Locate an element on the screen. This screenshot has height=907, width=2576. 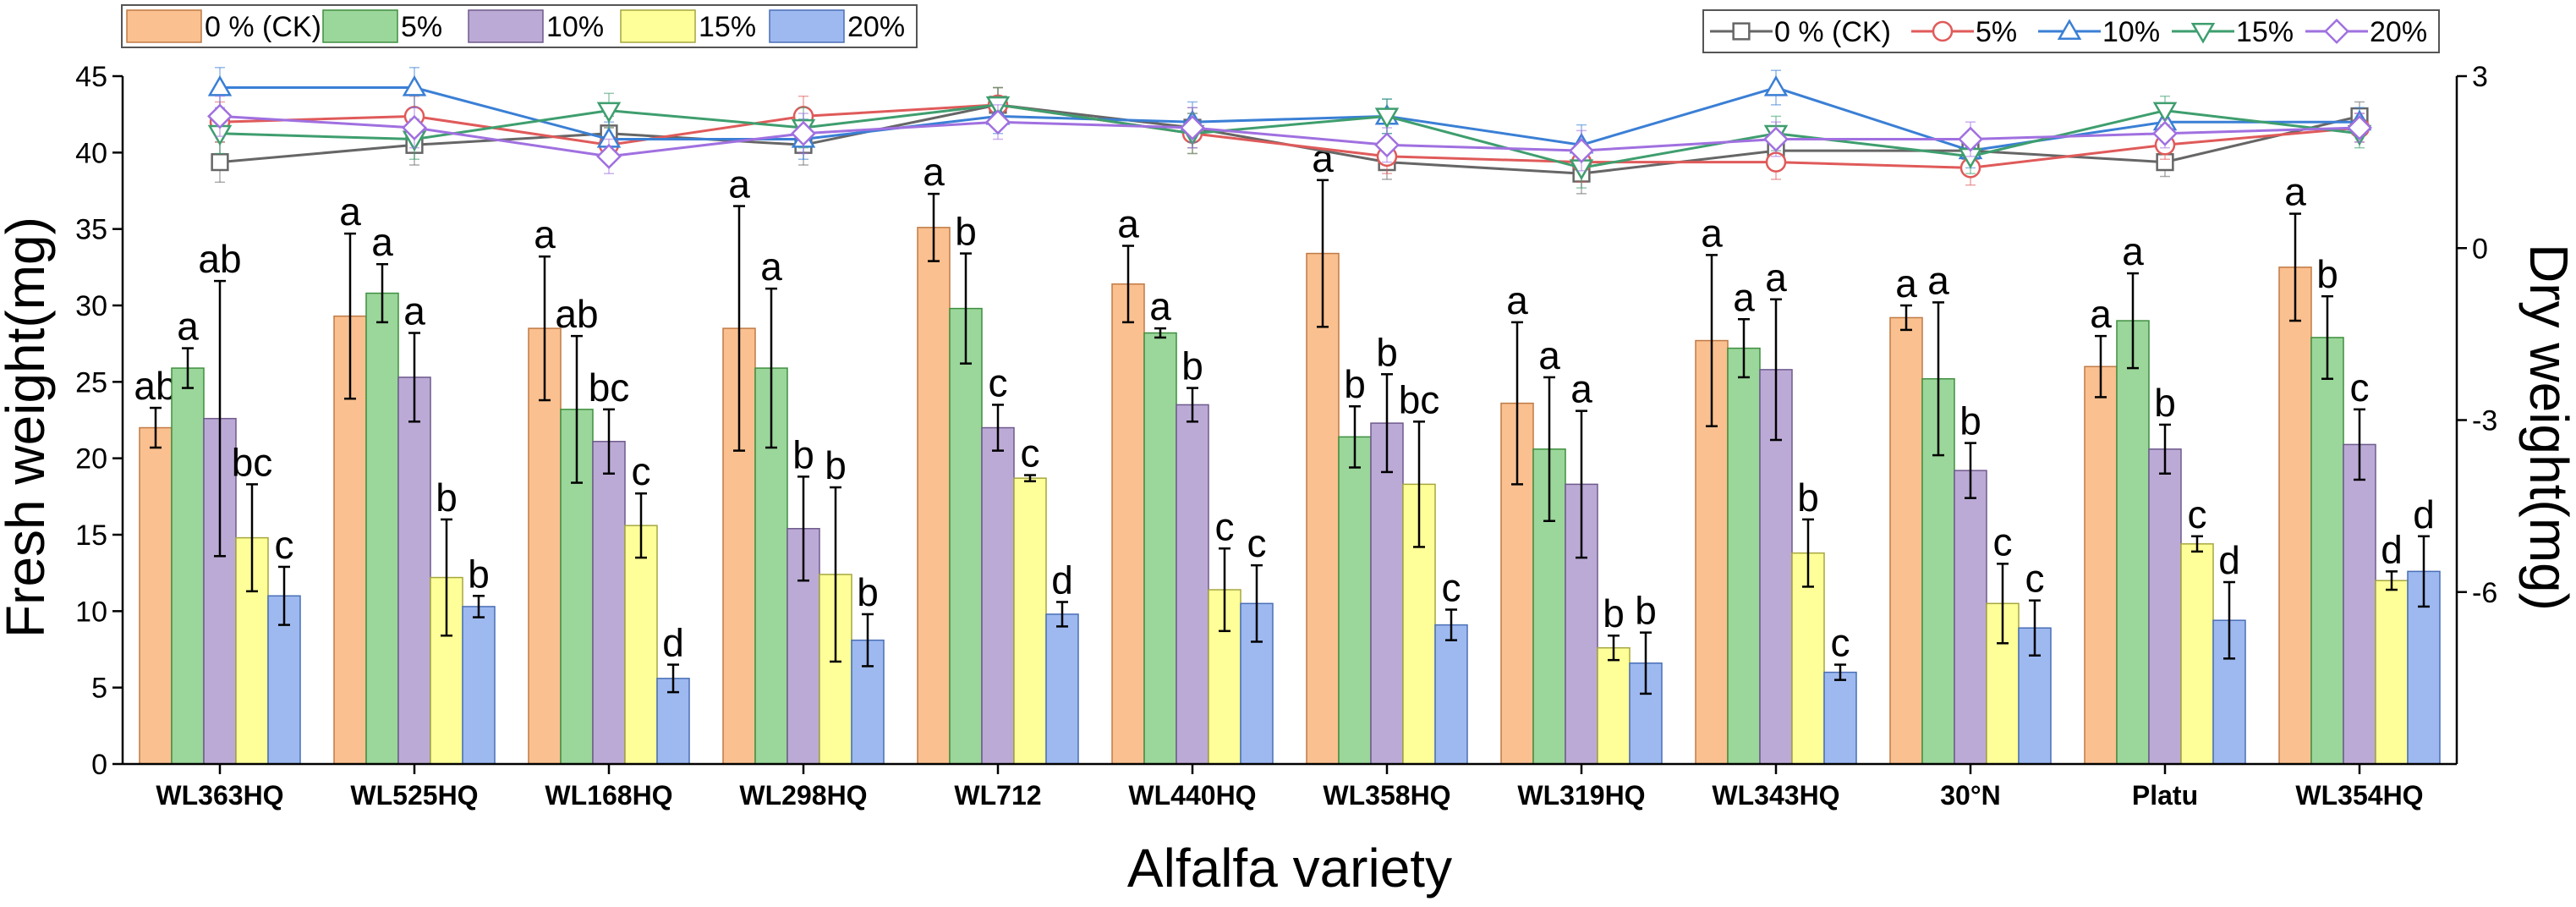
x-tick-label: WL343HQ is located at coordinates (1775, 795).